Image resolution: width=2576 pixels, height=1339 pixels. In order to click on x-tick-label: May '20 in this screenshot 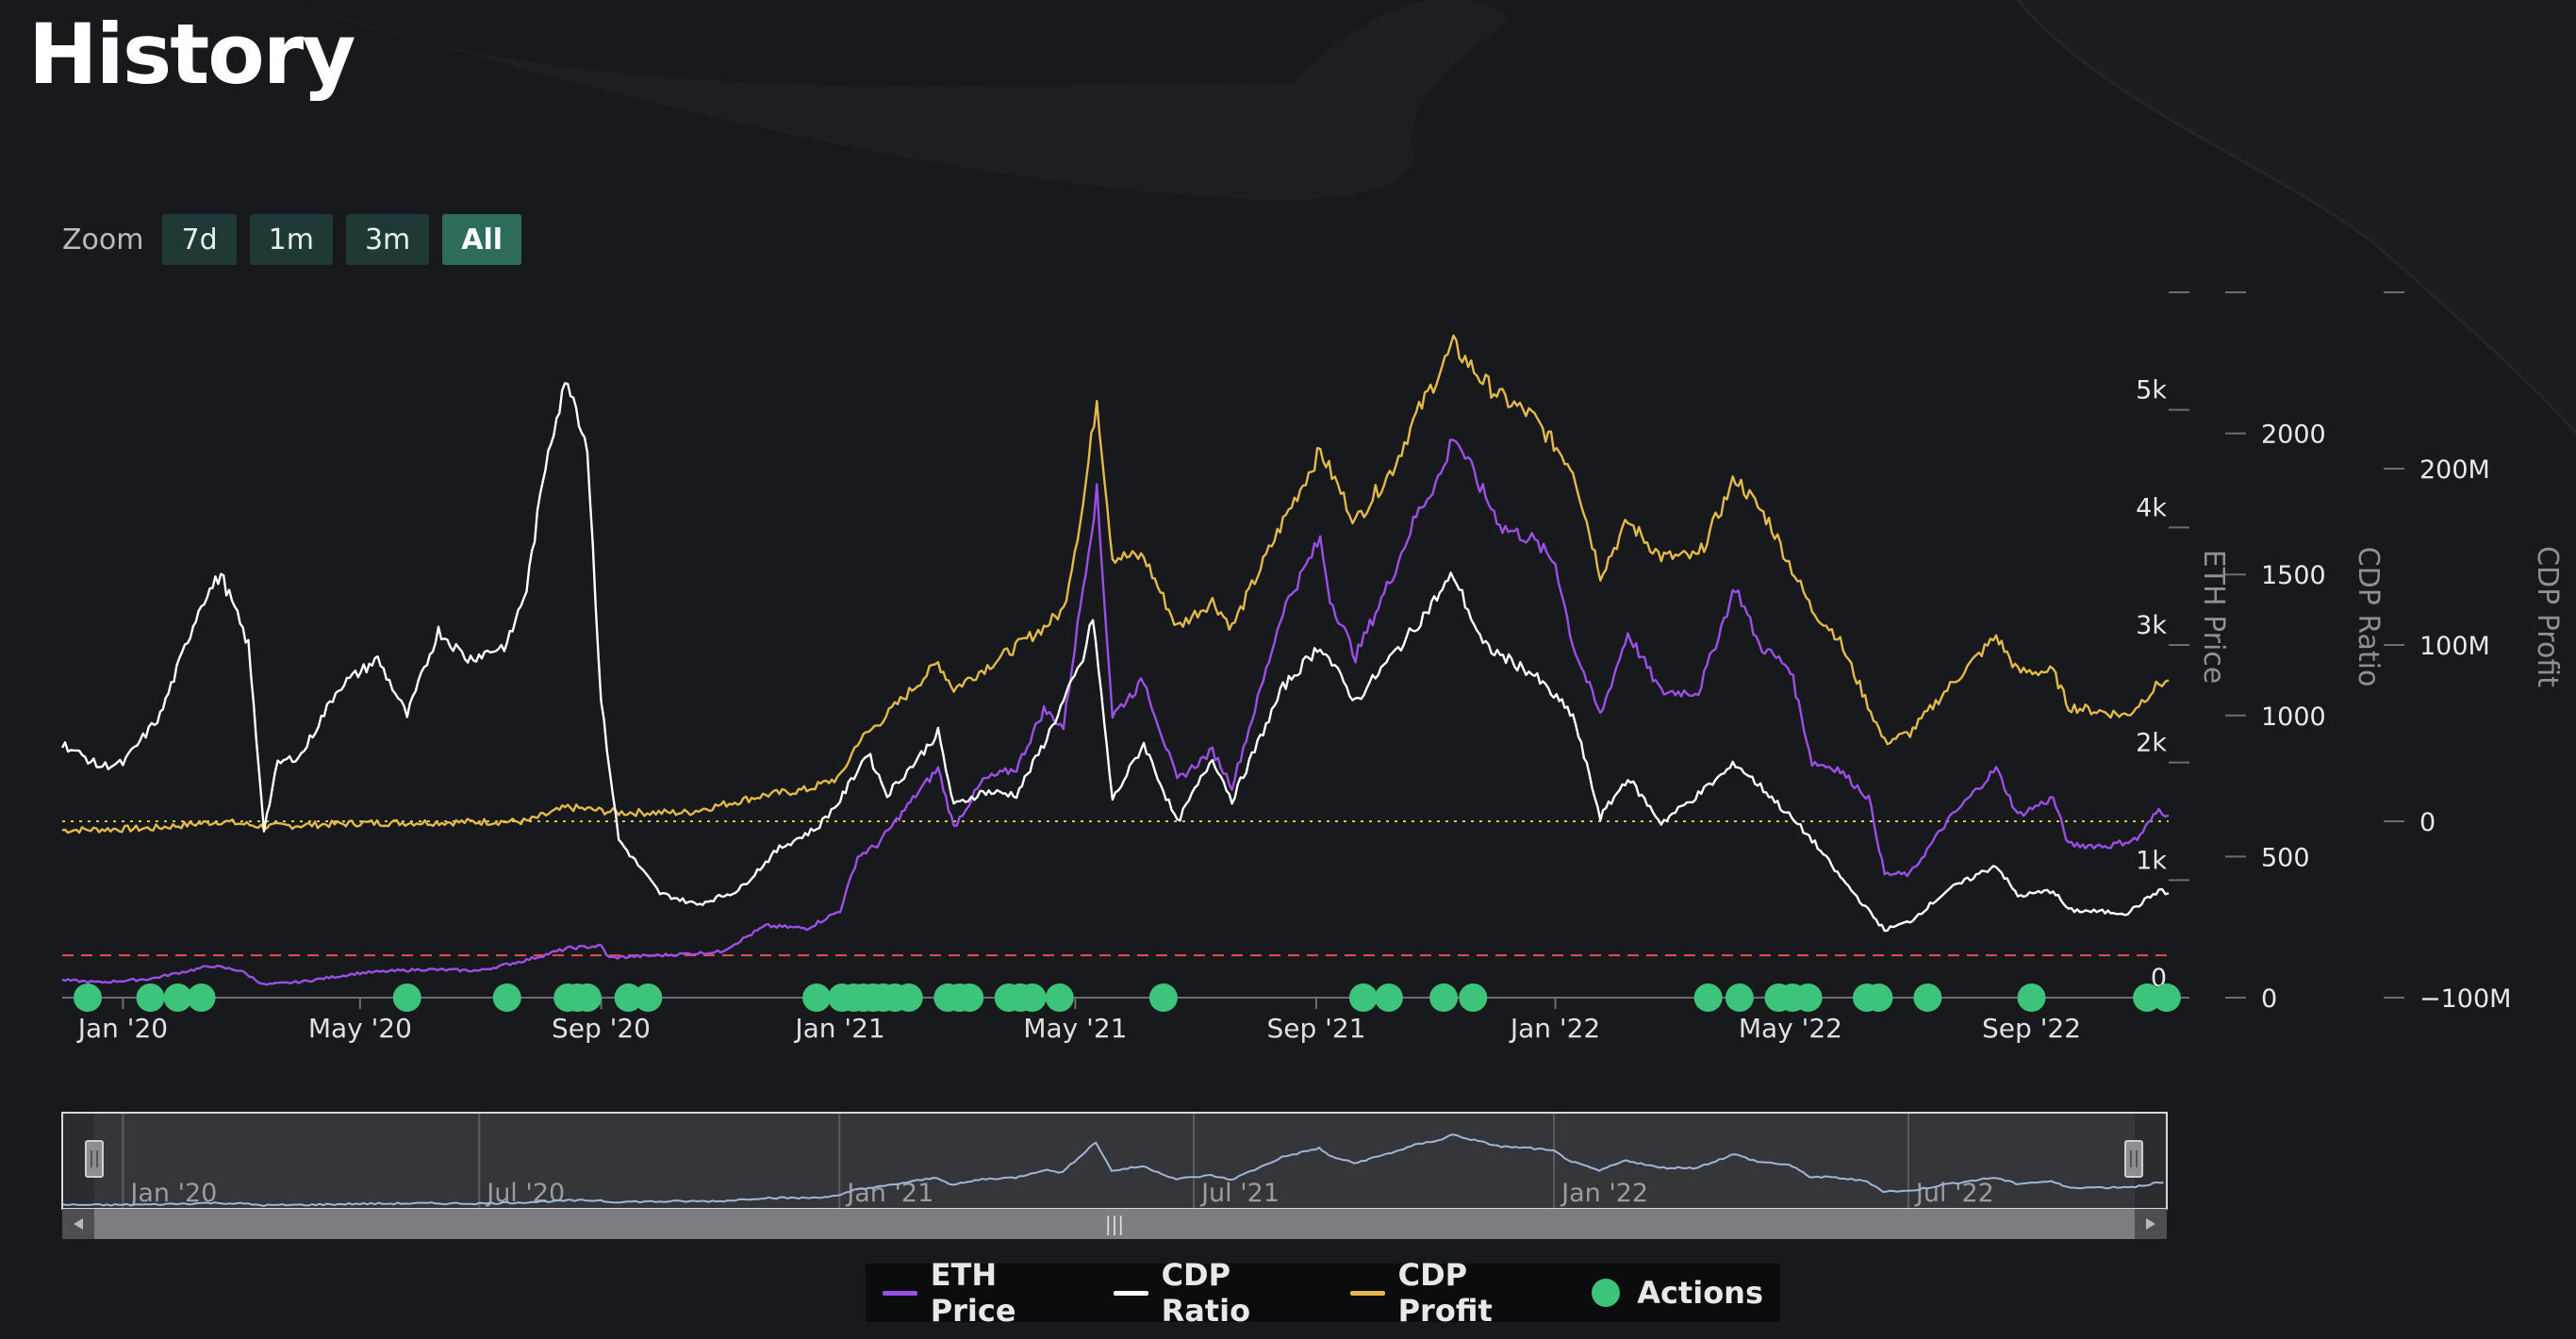, I will do `click(360, 1028)`.